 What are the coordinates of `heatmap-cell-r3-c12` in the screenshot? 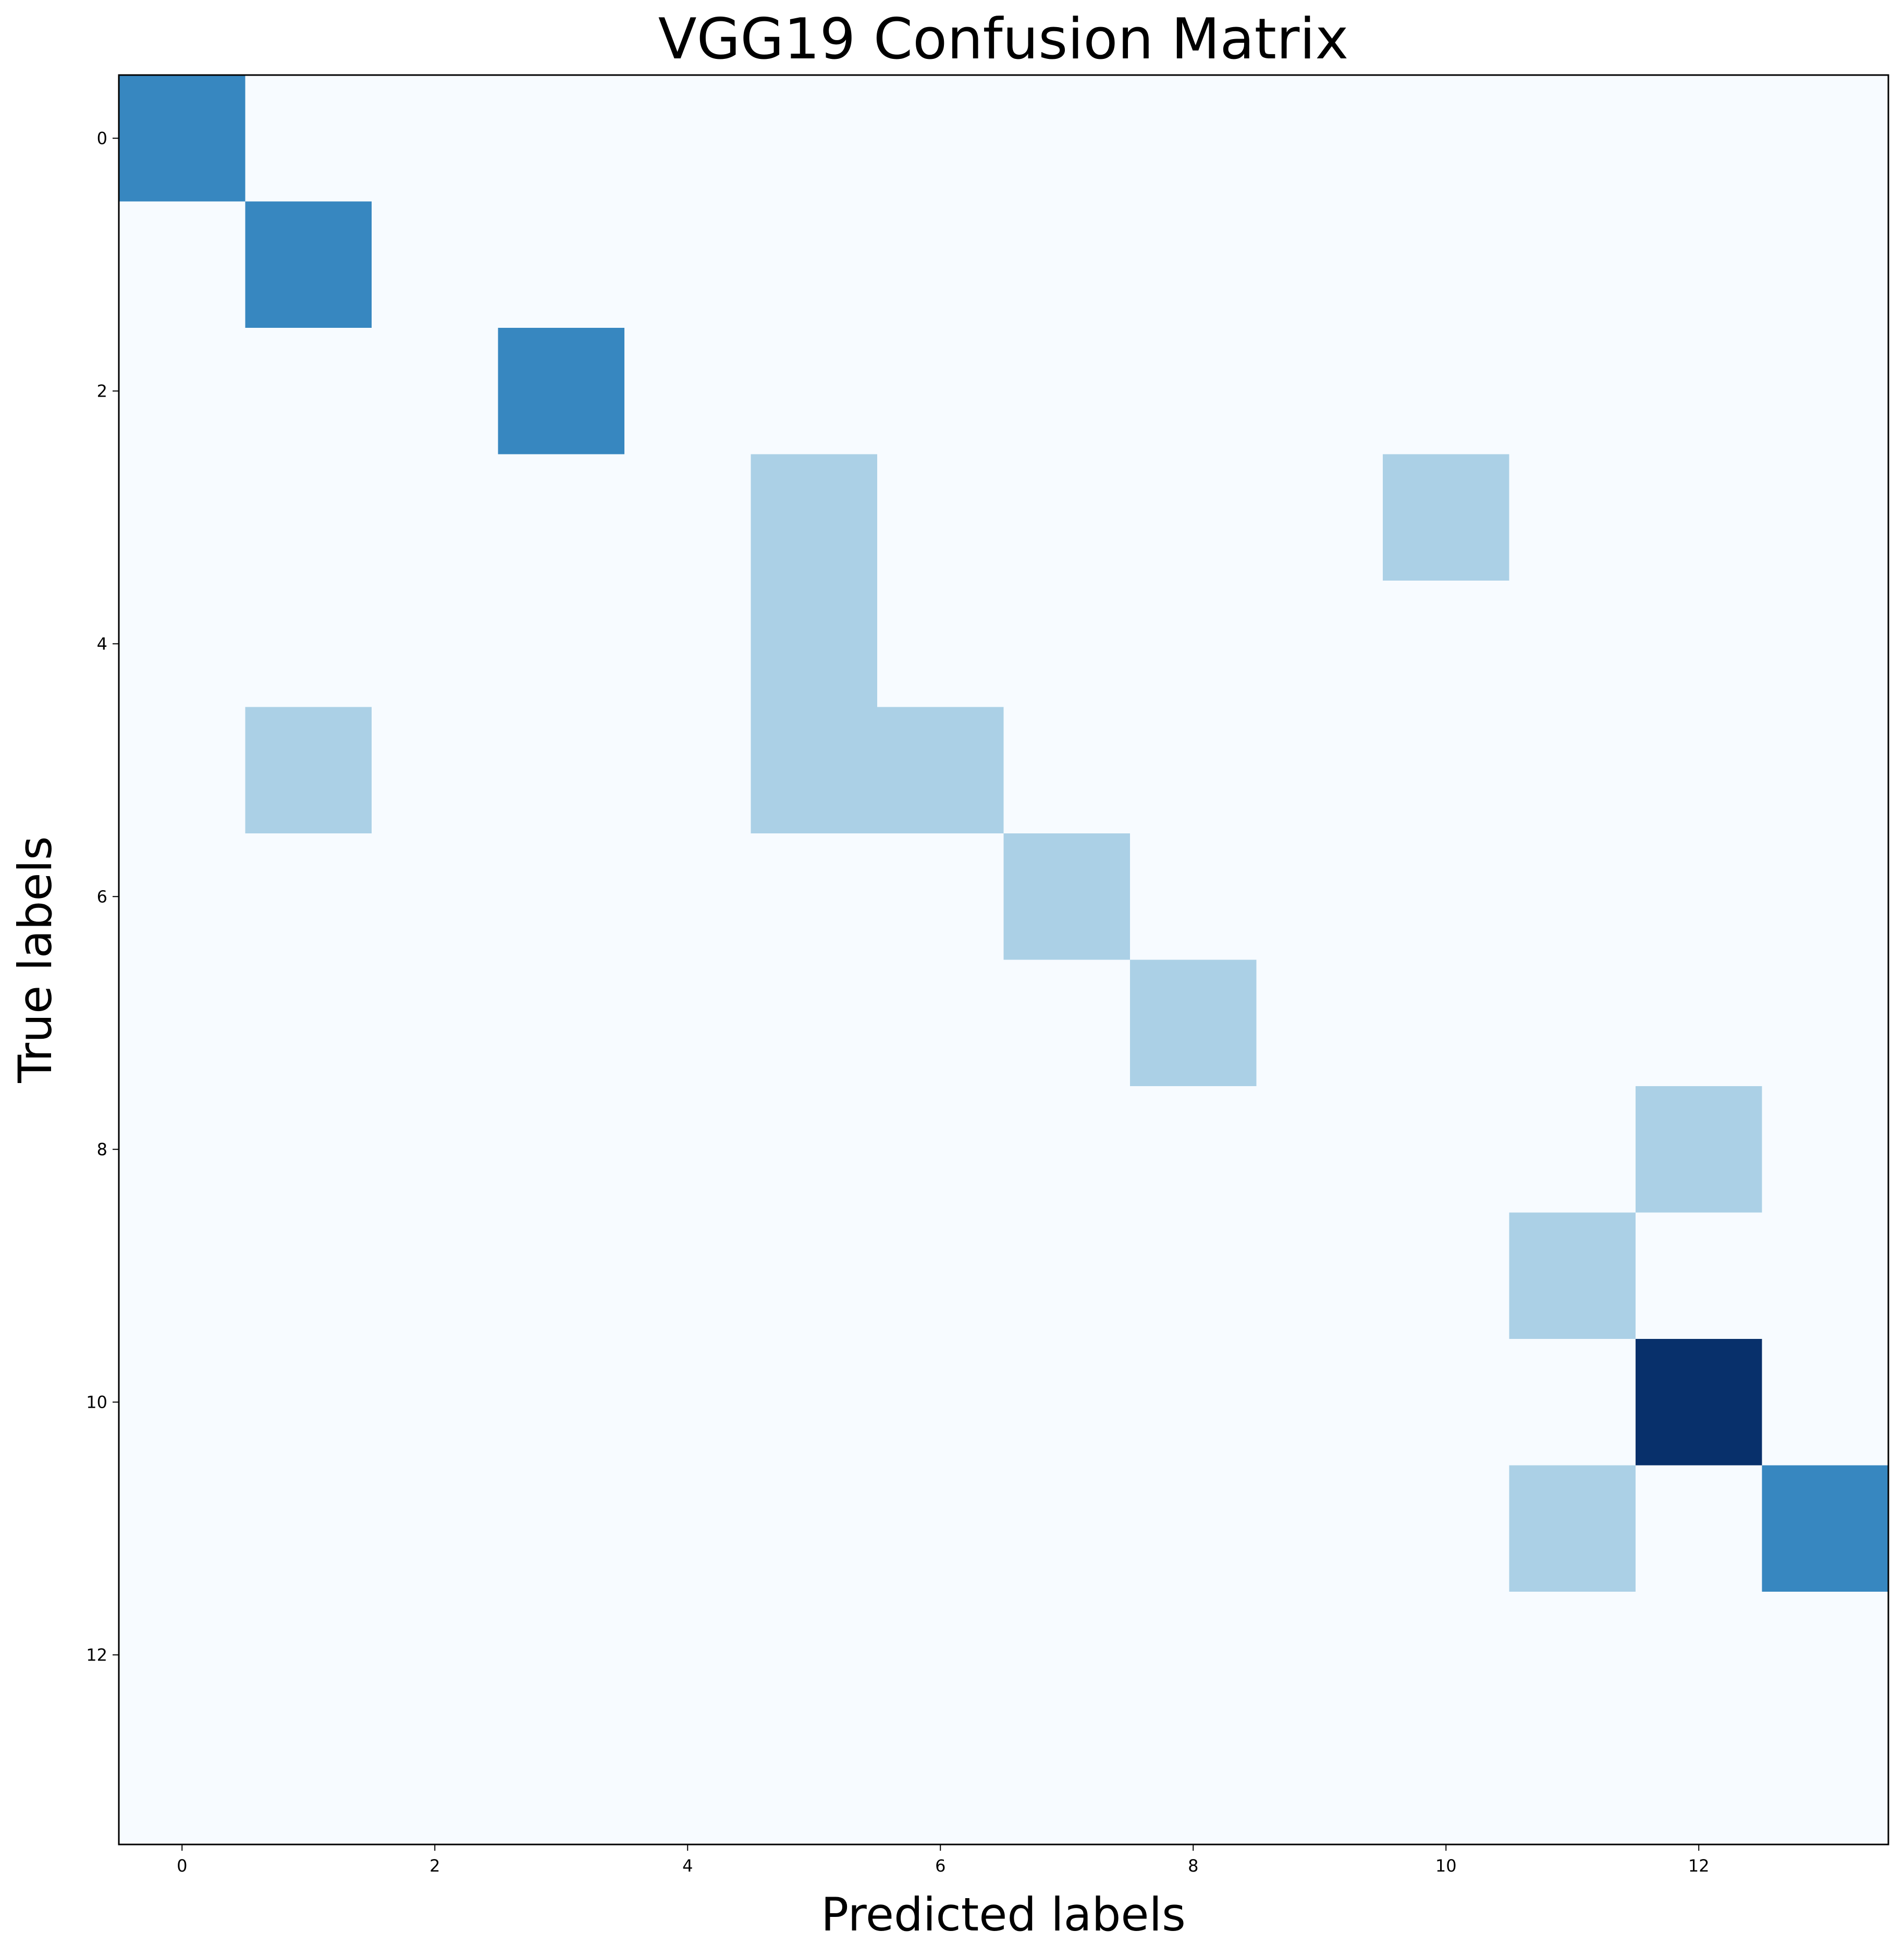 It's located at (1699, 517).